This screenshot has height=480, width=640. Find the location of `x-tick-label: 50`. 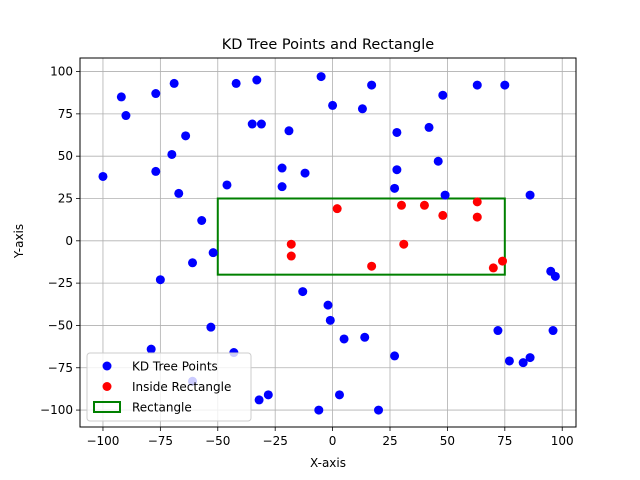

x-tick-label: 50 is located at coordinates (447, 441).